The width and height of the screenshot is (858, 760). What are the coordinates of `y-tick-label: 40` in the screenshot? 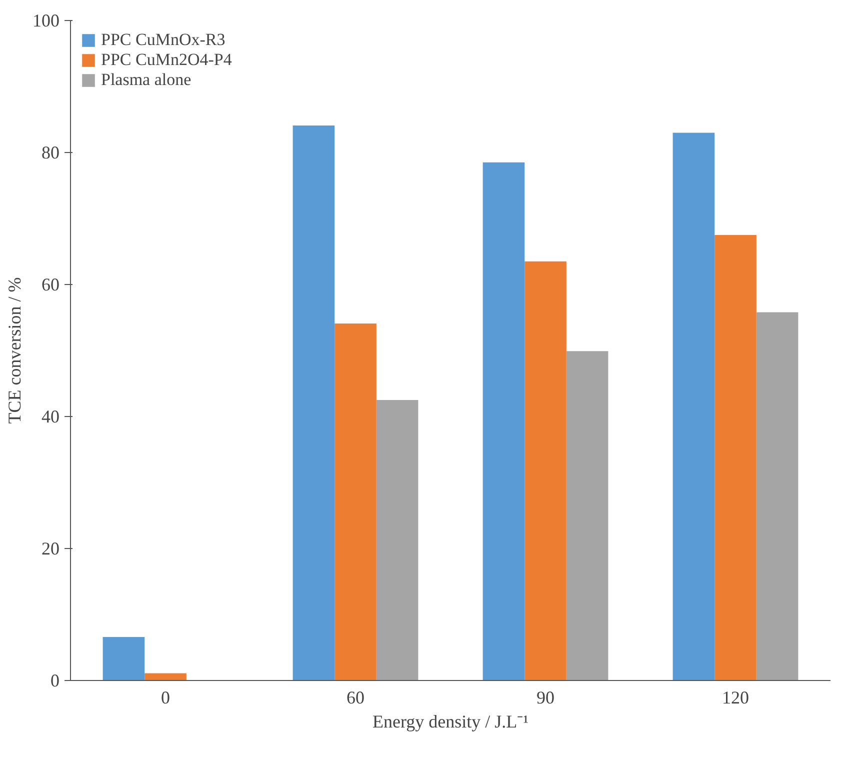 It's located at (51, 416).